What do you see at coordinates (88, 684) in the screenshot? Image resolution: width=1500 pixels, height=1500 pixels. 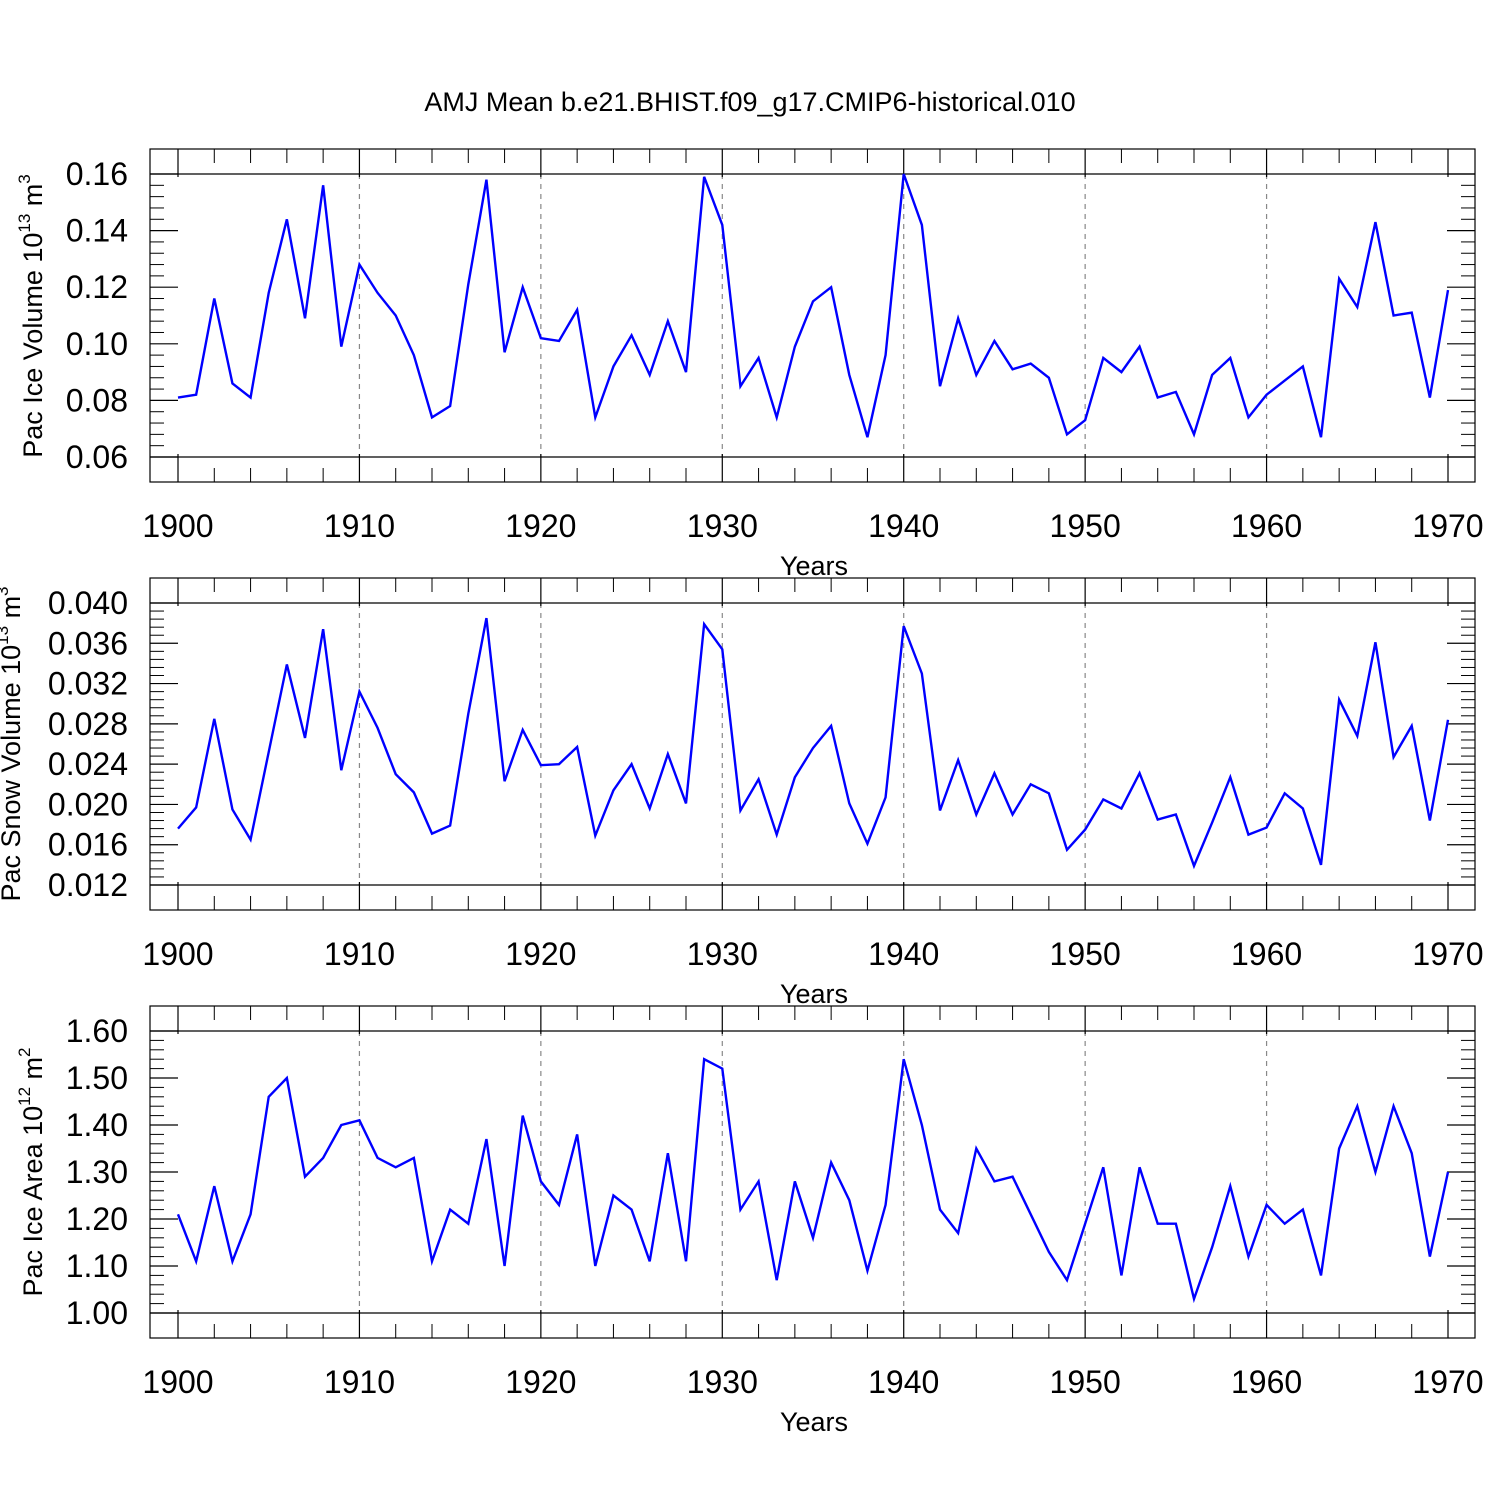 I see `y-tick-label: 0.032` at bounding box center [88, 684].